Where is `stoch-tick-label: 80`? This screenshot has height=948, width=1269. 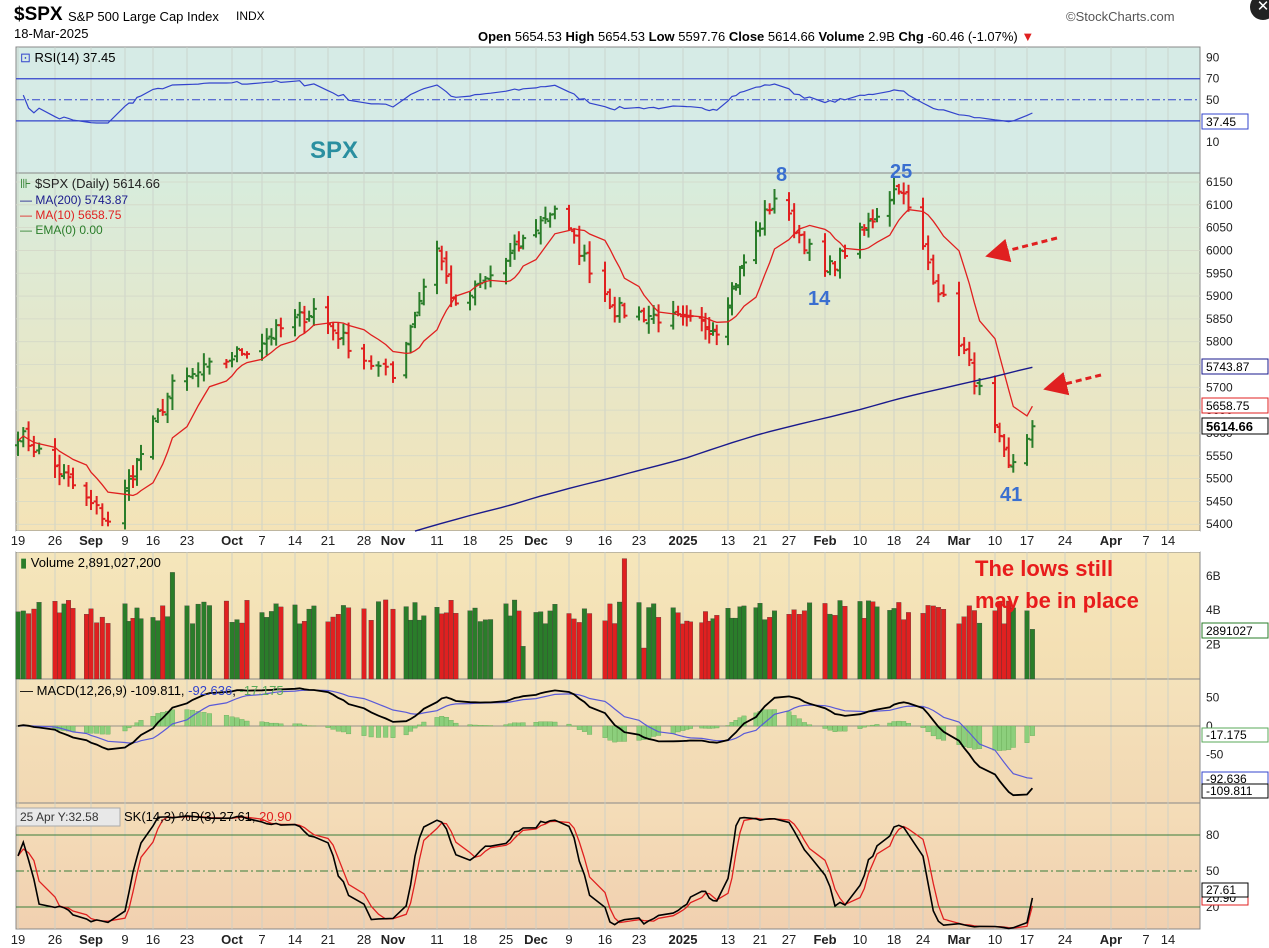
stoch-tick-label: 80 is located at coordinates (1213, 835).